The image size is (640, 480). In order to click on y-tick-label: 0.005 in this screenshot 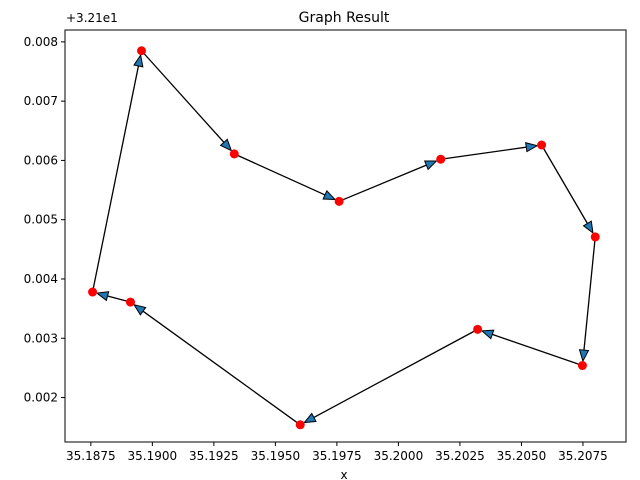, I will do `click(41, 220)`.